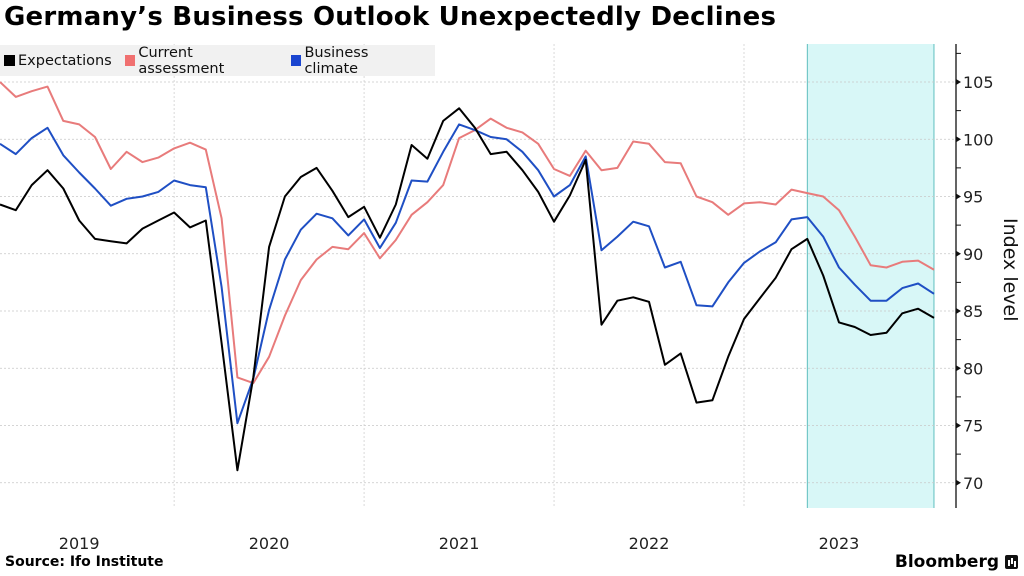  I want to click on source-note: Source: Ifo Institute, so click(84, 562).